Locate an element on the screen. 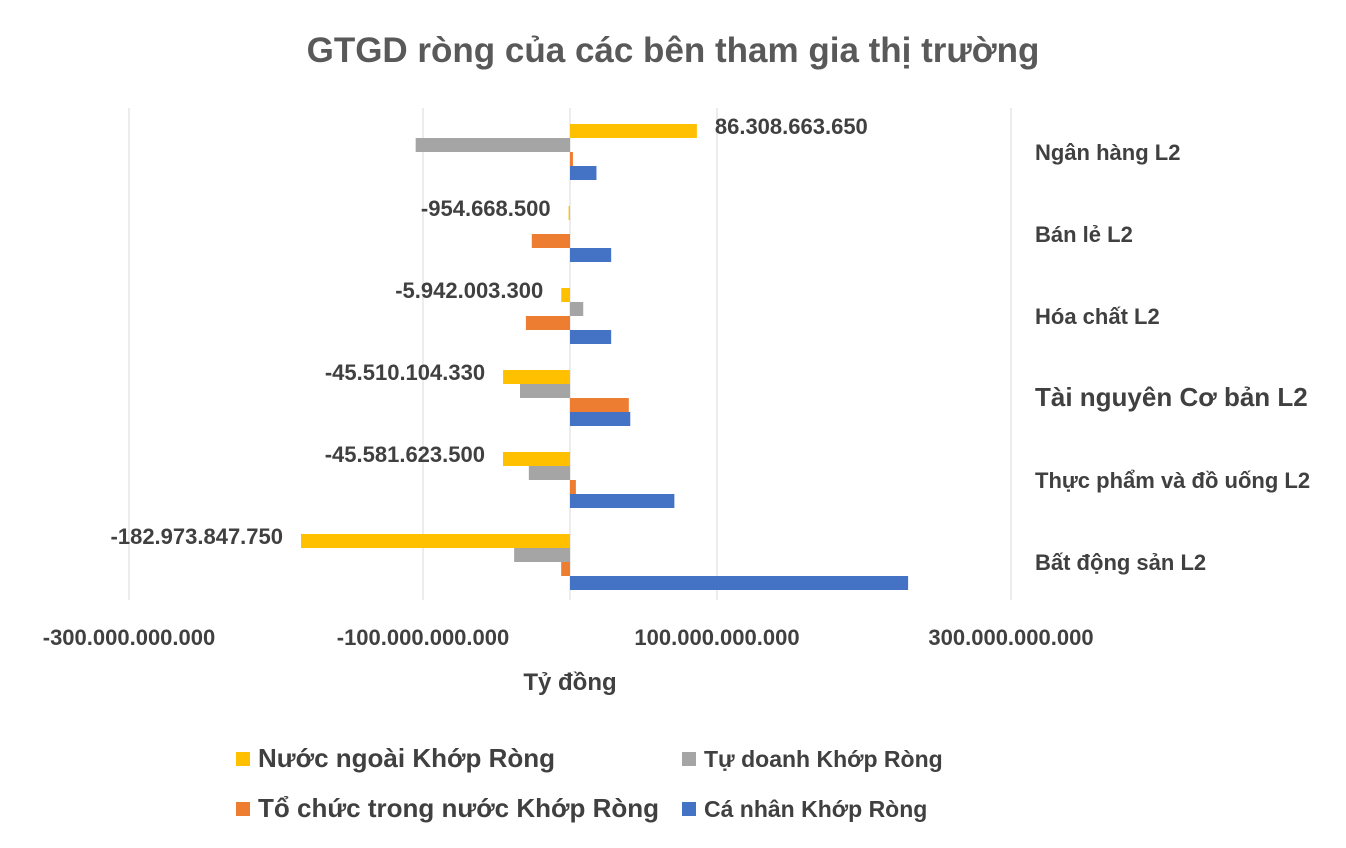 The height and width of the screenshot is (848, 1346). x-tick-label: 100.000.000.000 is located at coordinates (716, 637).